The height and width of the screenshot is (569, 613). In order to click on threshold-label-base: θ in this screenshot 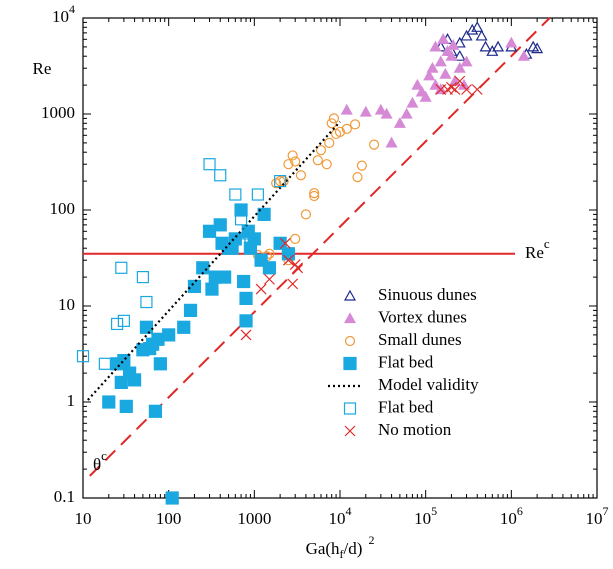, I will do `click(97, 464)`.